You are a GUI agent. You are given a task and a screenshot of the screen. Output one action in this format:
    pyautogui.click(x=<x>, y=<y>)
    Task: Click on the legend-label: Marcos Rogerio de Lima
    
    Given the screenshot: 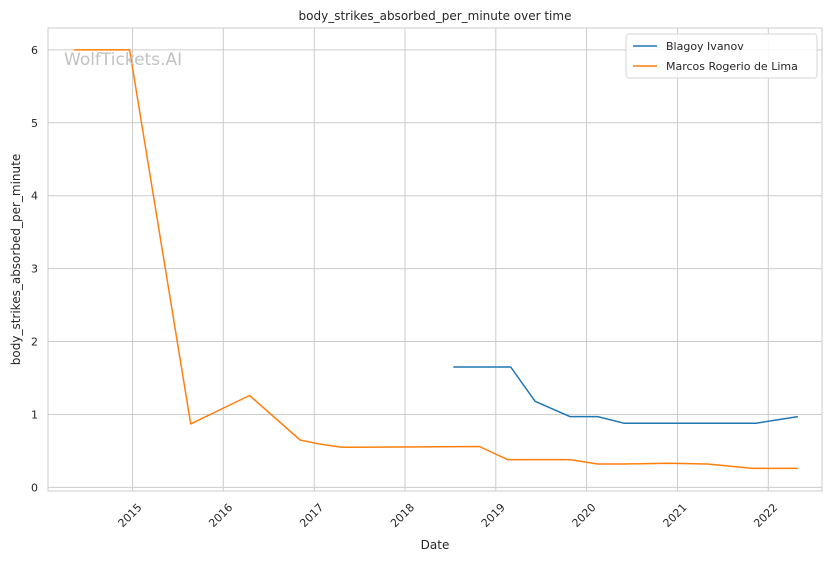 What is the action you would take?
    pyautogui.click(x=732, y=66)
    